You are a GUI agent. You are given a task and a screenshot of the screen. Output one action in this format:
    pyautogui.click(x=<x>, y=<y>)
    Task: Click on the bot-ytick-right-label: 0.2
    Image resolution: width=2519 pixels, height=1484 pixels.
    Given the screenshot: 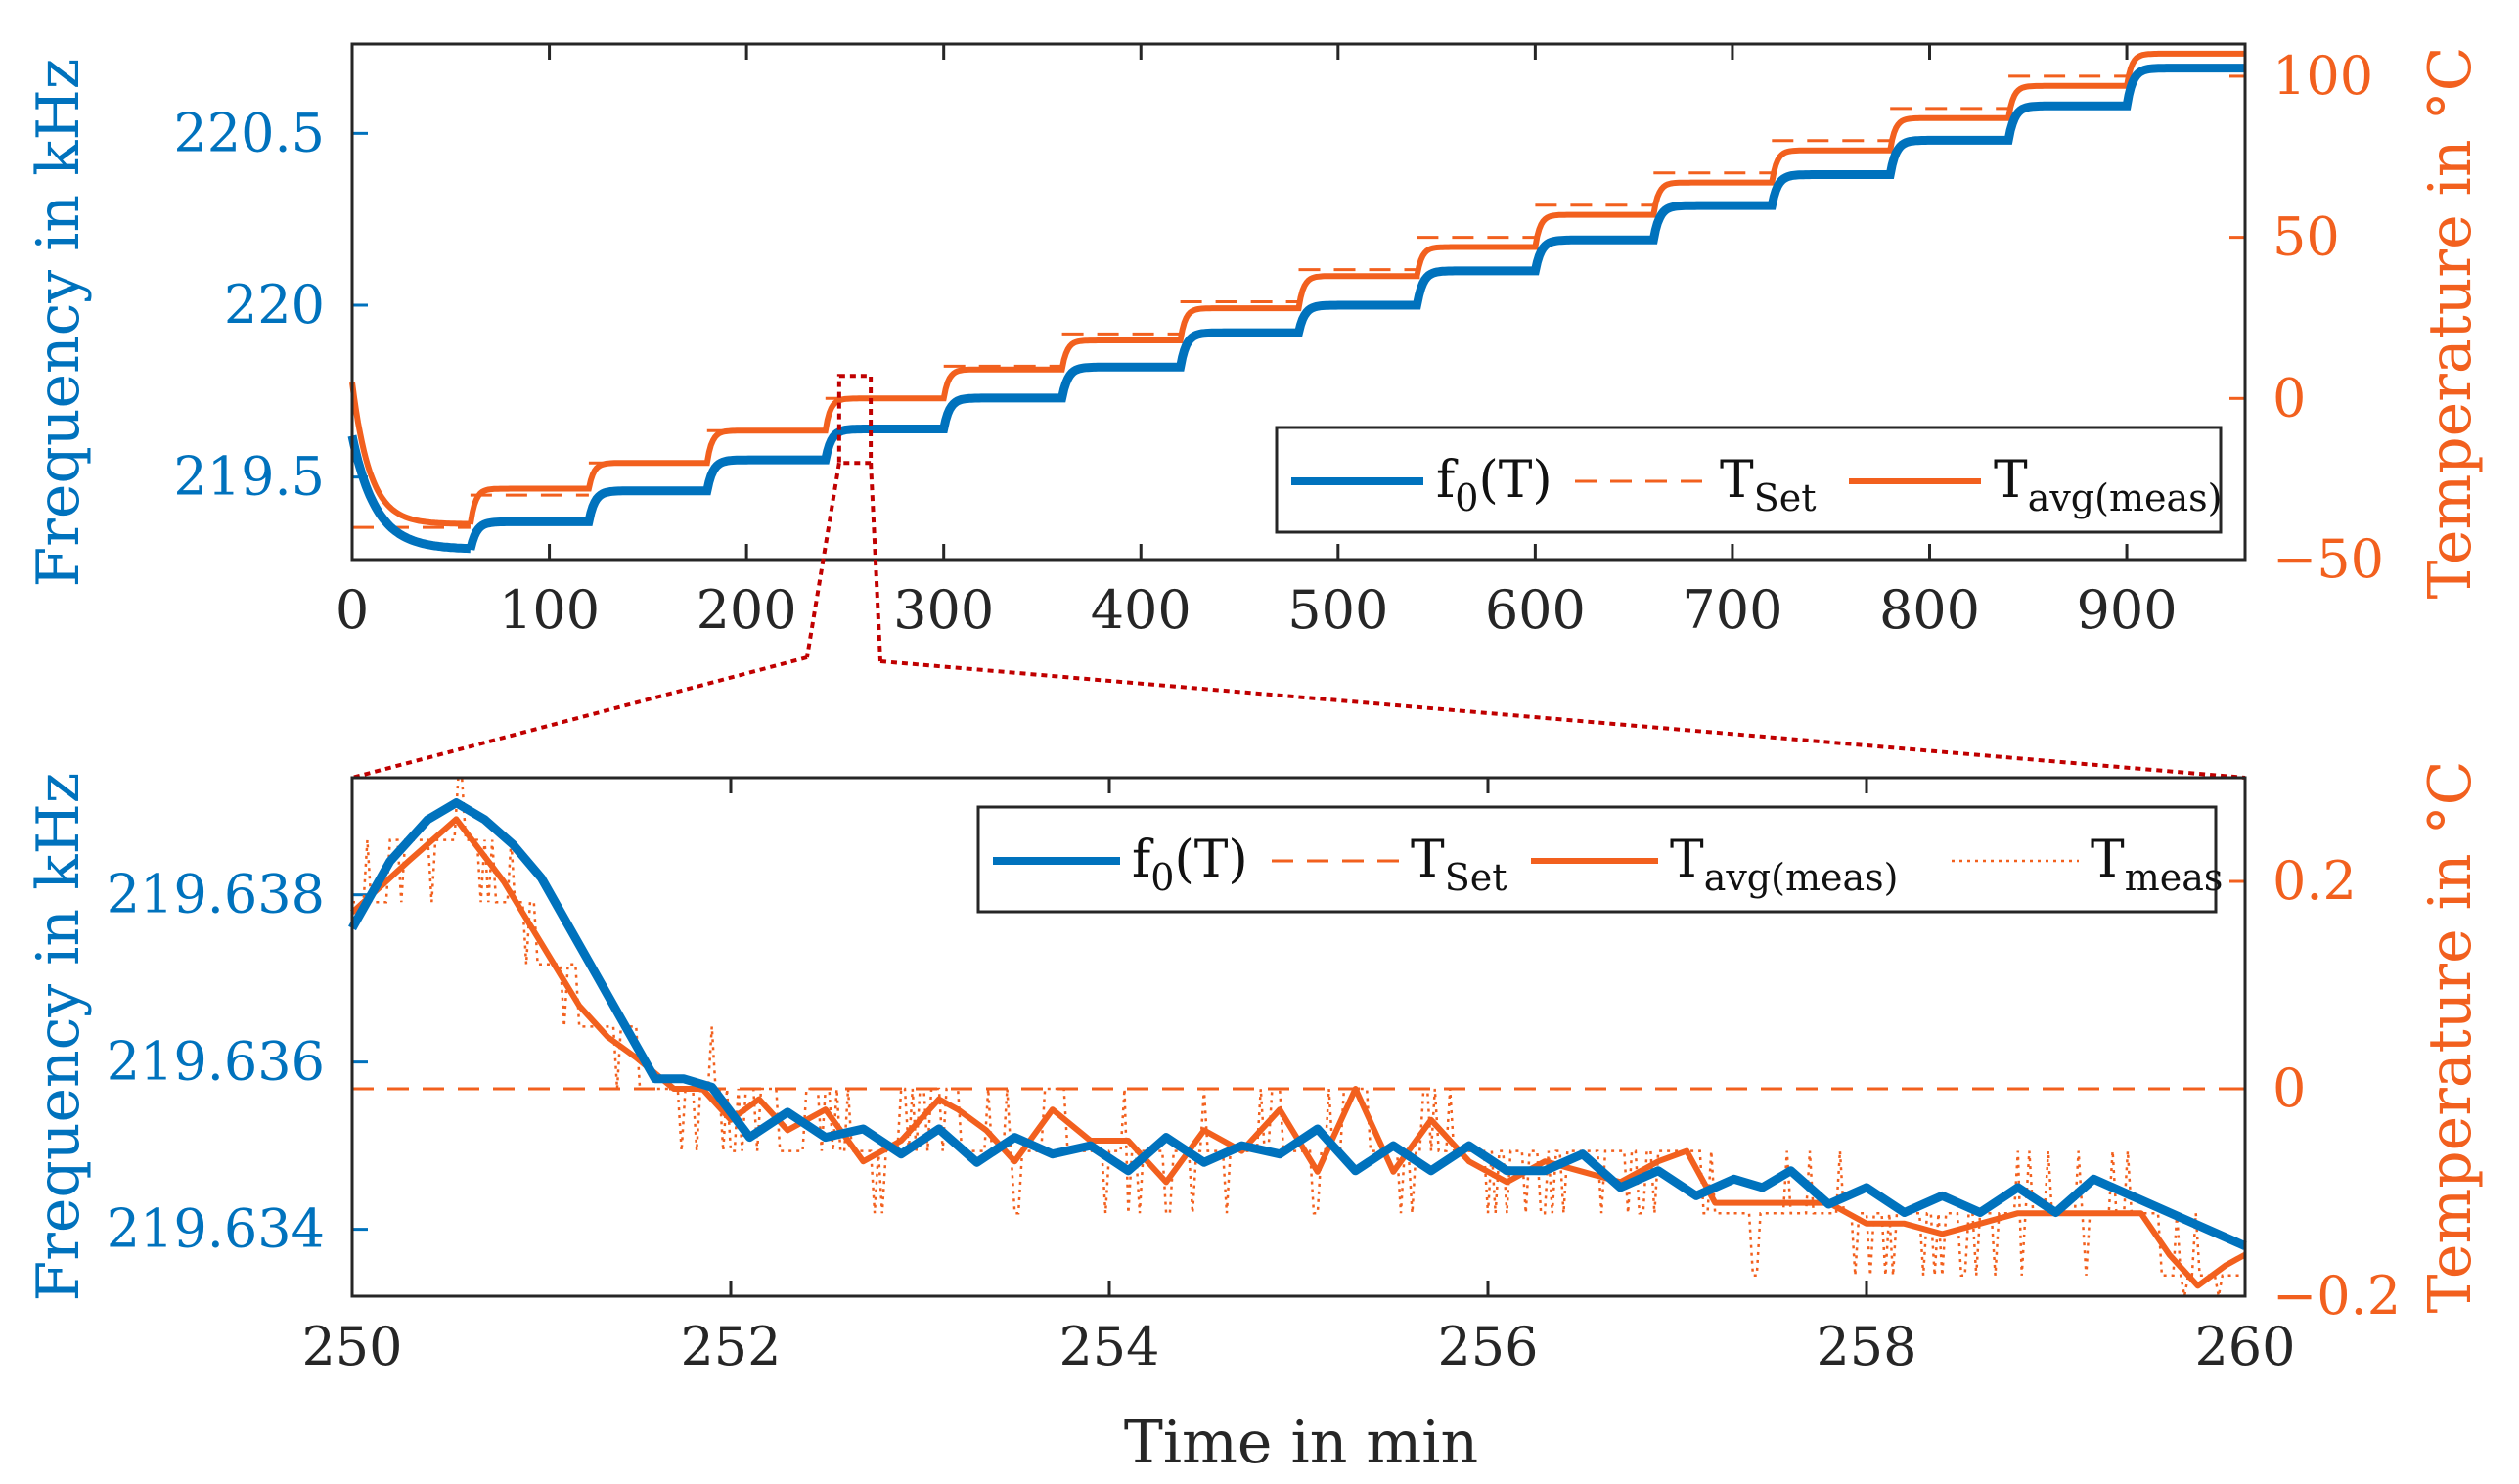 What is the action you would take?
    pyautogui.click(x=2314, y=881)
    